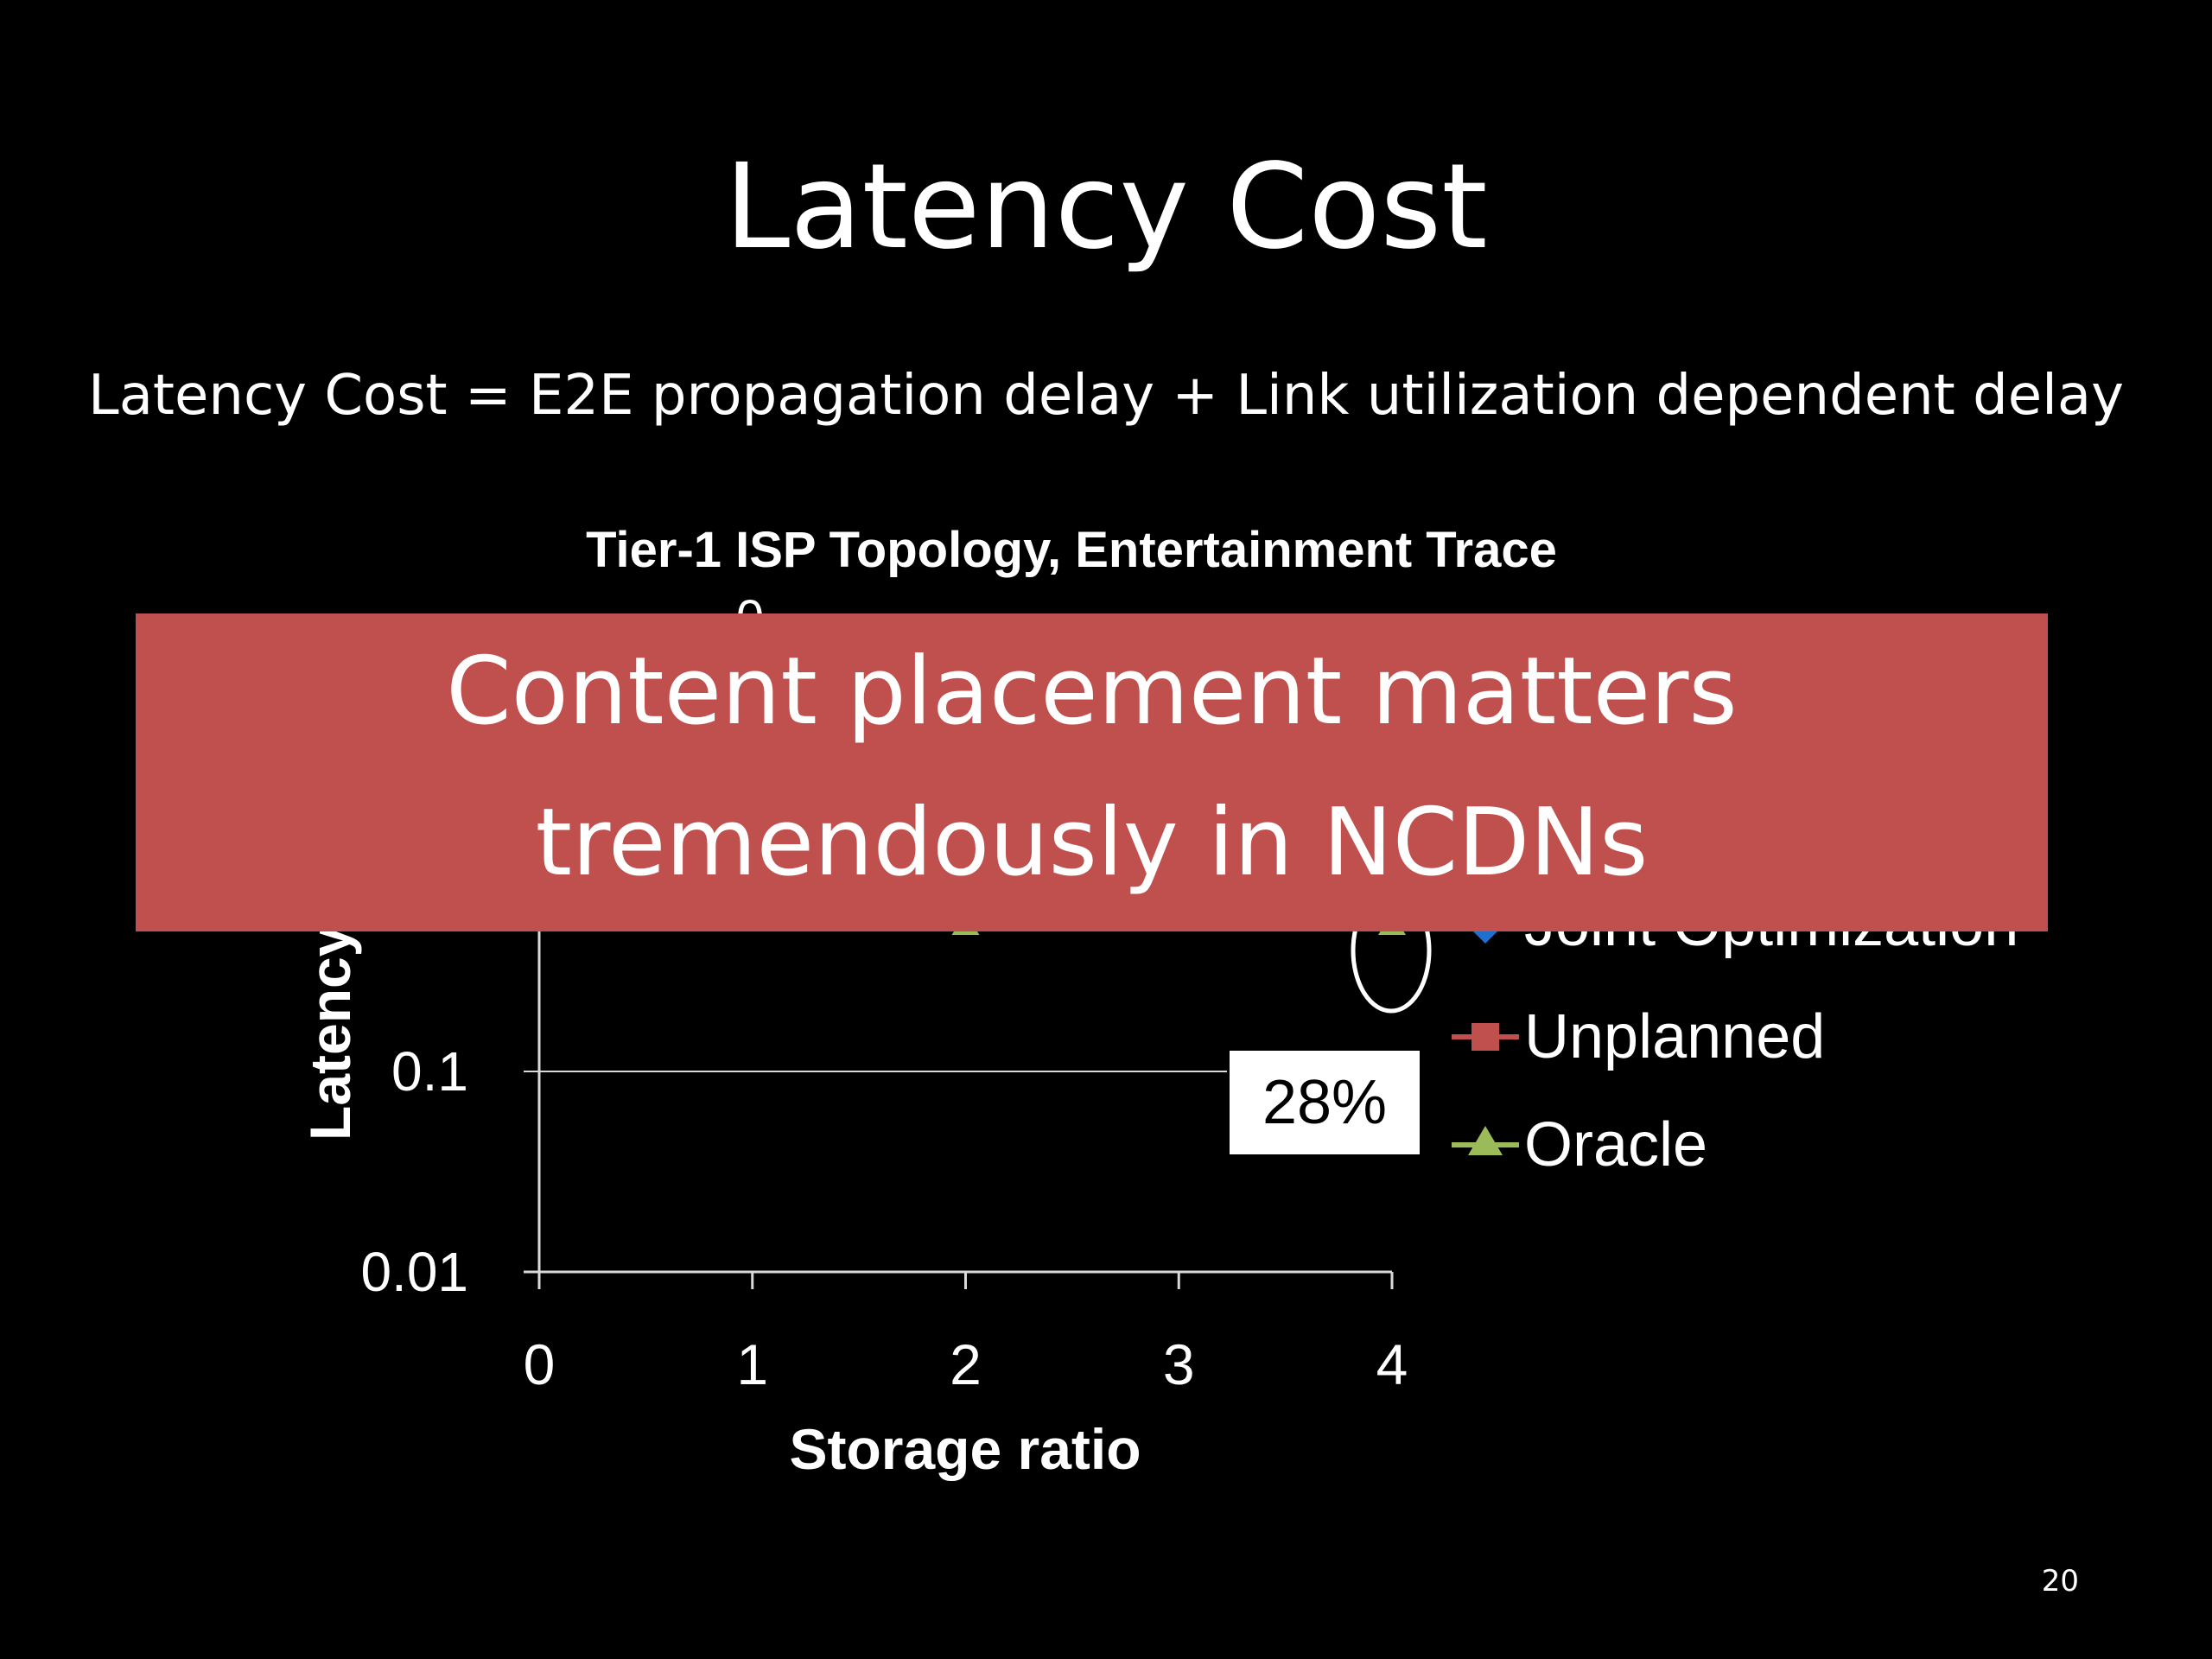 This screenshot has height=1659, width=2212. What do you see at coordinates (429, 1071) in the screenshot?
I see `y-tick-label: 0.1` at bounding box center [429, 1071].